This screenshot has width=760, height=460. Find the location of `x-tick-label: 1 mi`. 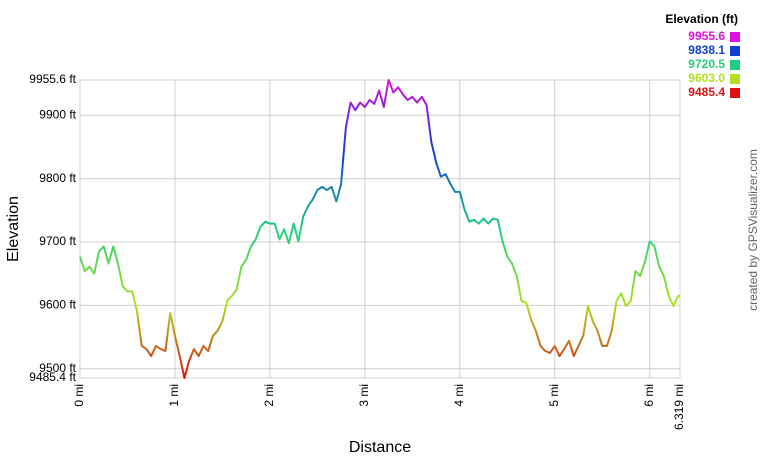

x-tick-label: 1 mi is located at coordinates (174, 395).